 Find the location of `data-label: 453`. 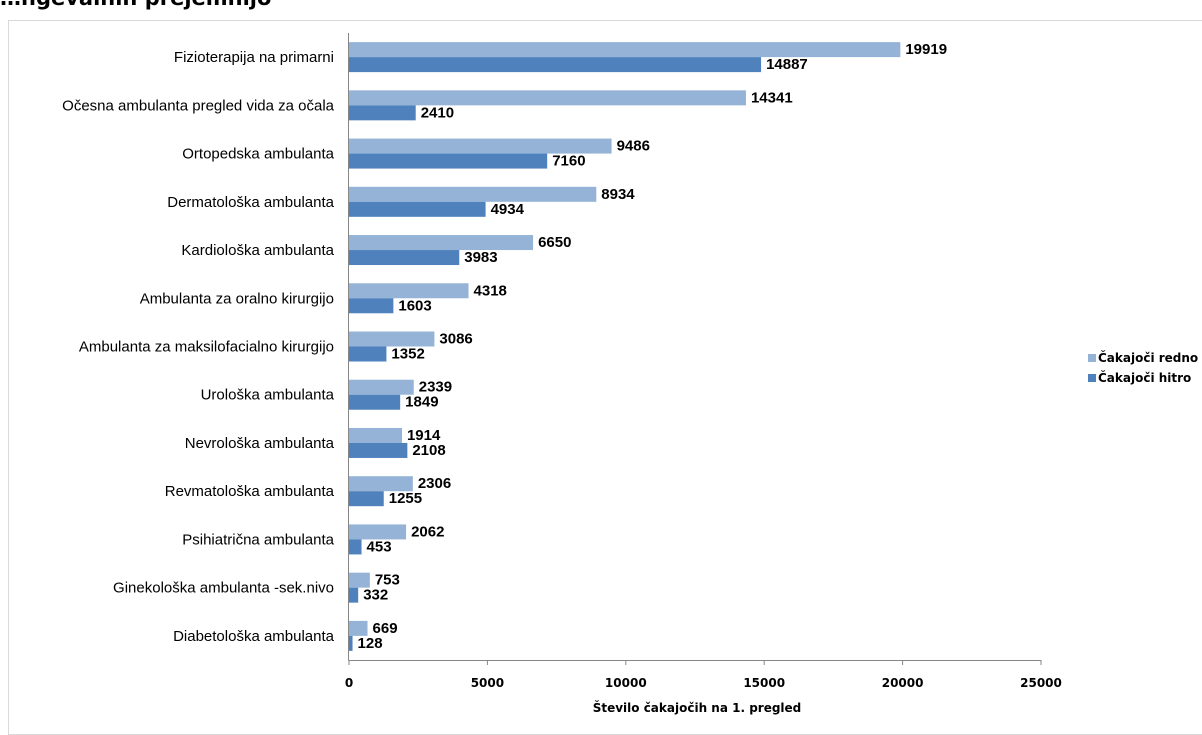

data-label: 453 is located at coordinates (379, 546).